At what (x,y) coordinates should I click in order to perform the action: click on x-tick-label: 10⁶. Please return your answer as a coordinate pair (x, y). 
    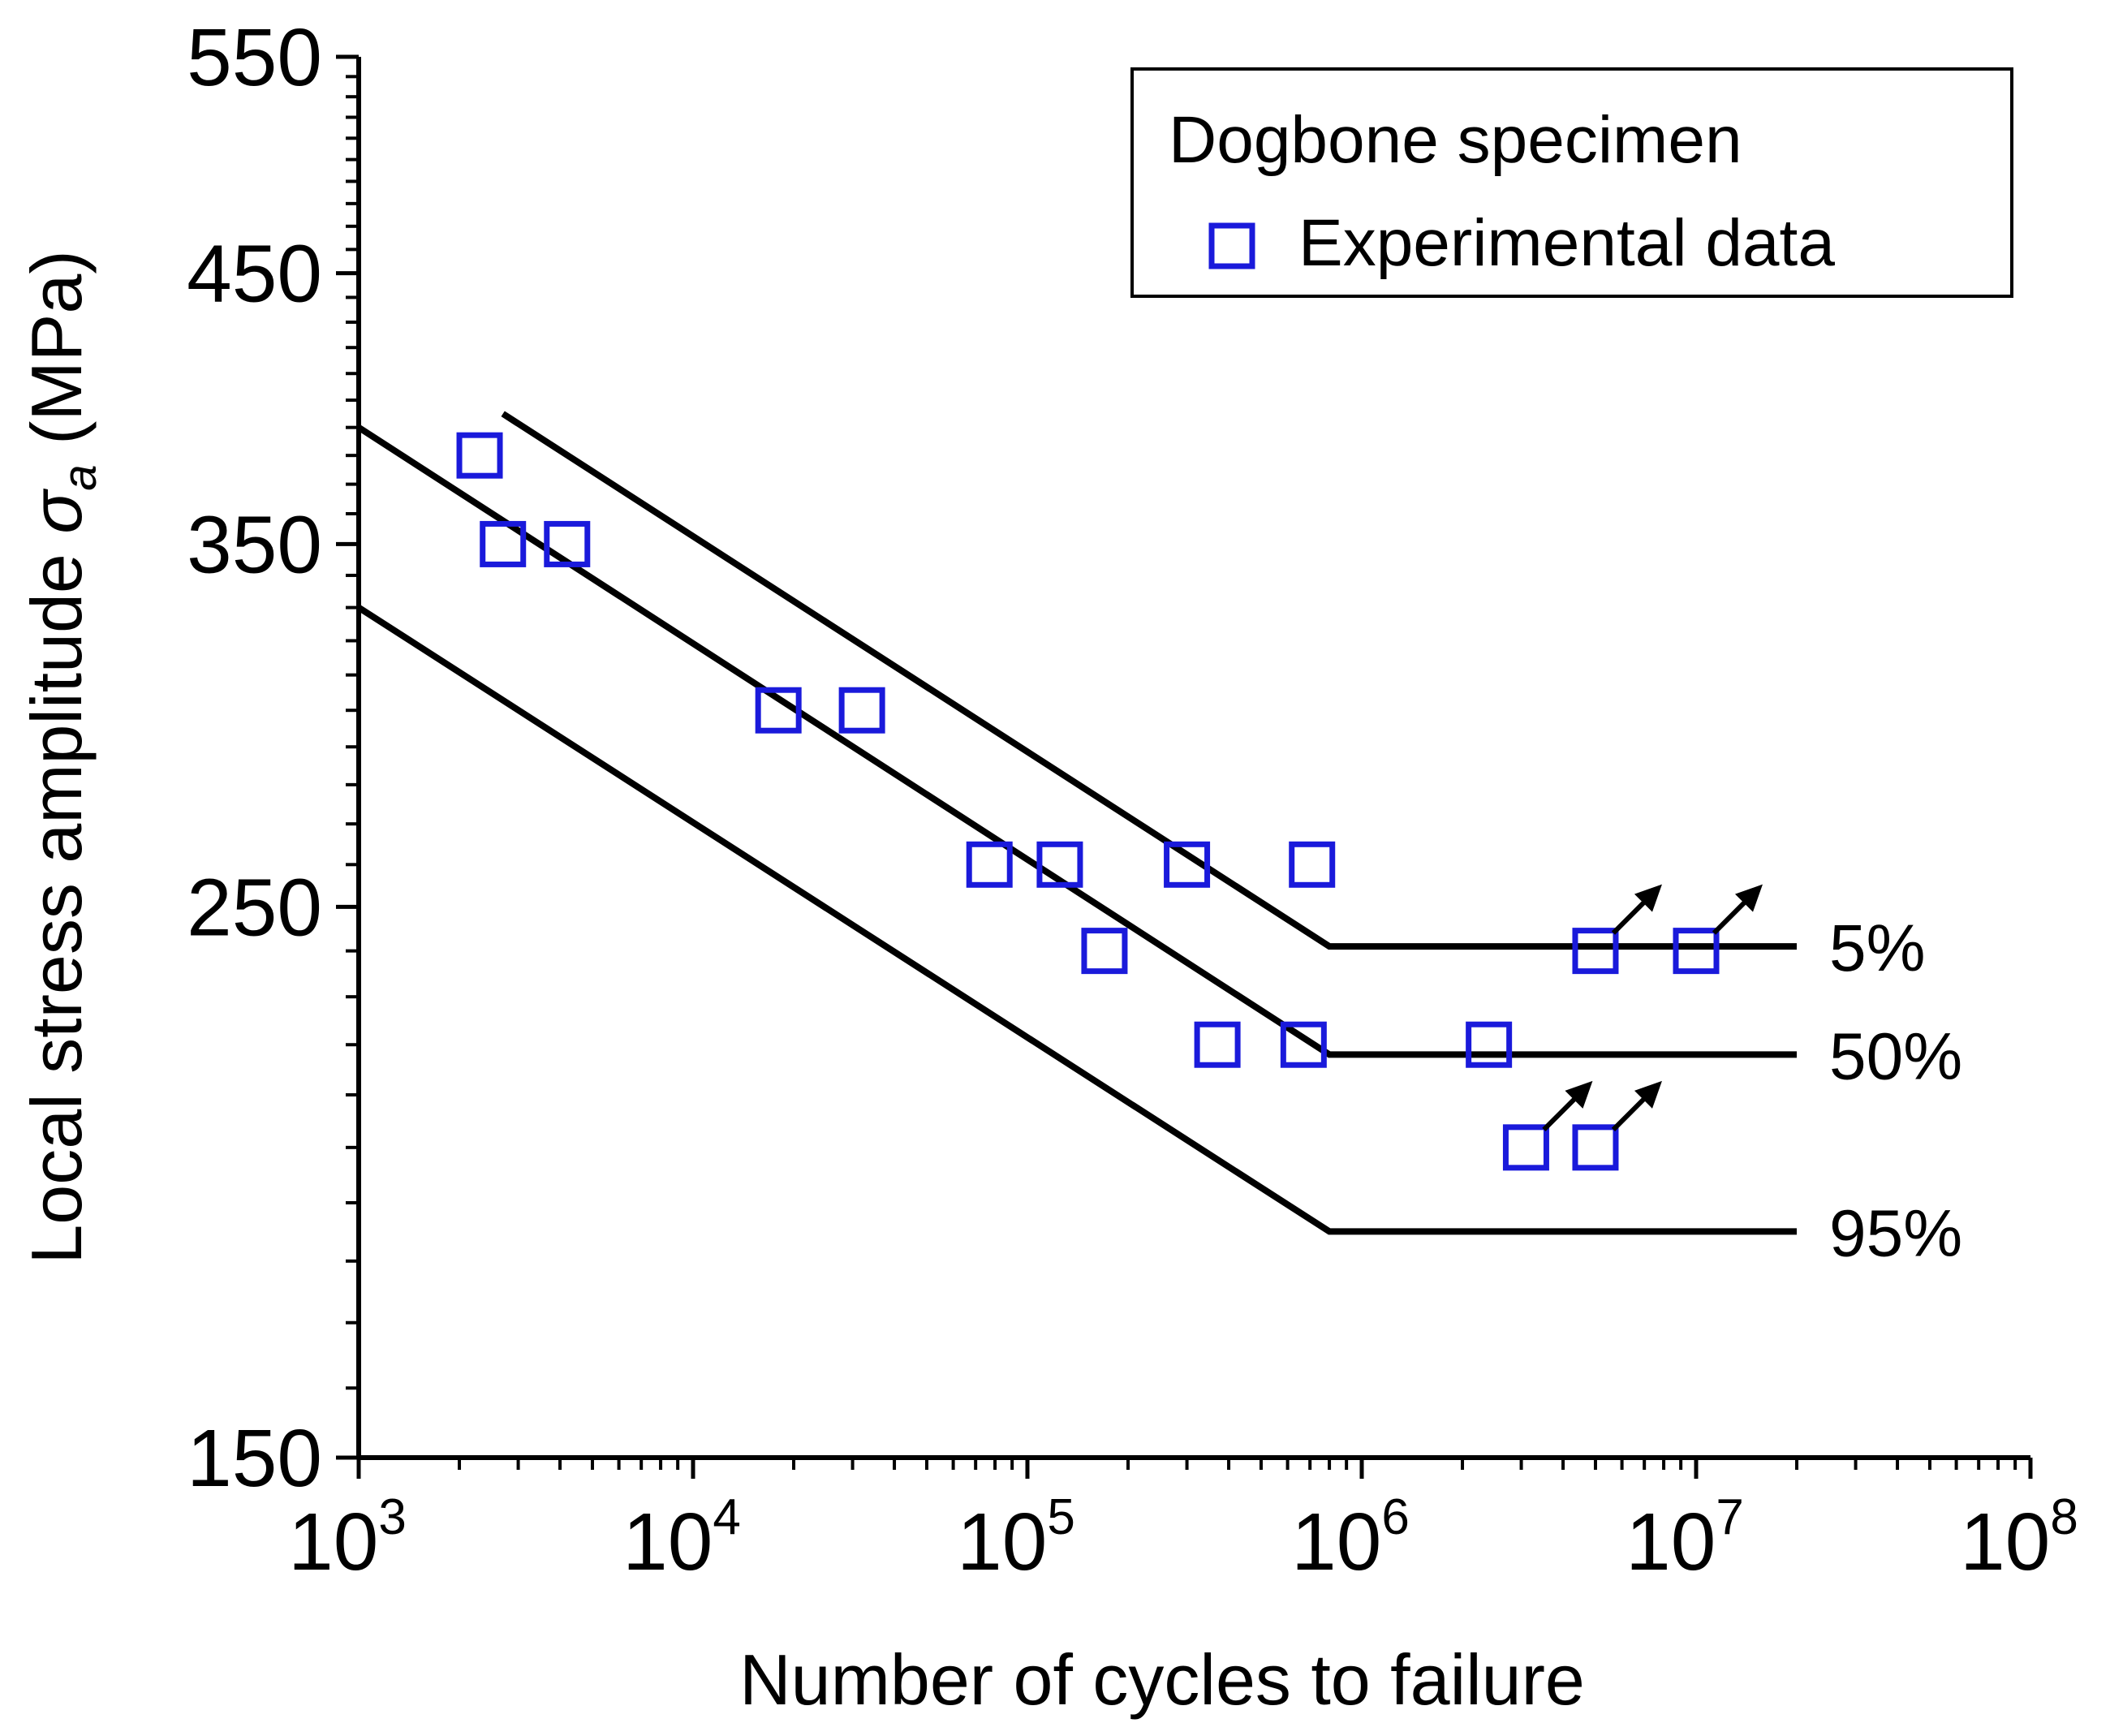
    Looking at the image, I should click on (1351, 1538).